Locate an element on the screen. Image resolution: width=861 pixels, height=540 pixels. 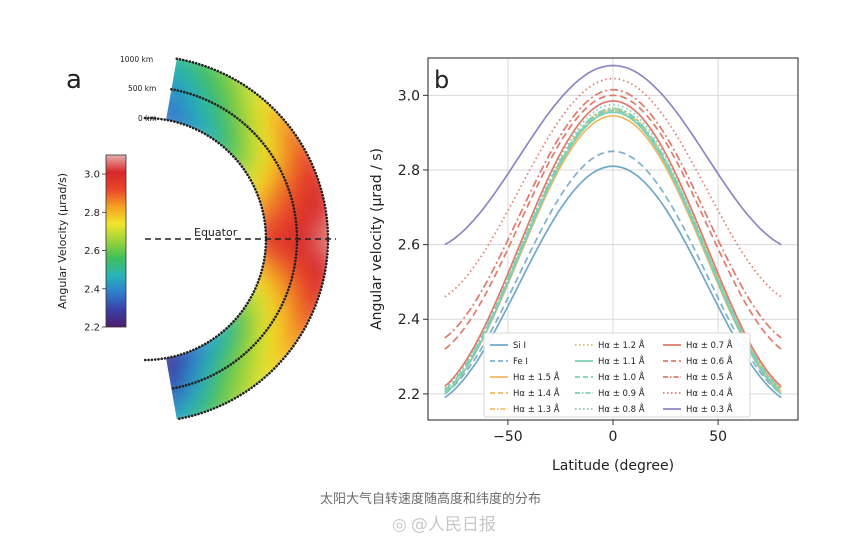
panel-b-label: b is located at coordinates (441, 80).